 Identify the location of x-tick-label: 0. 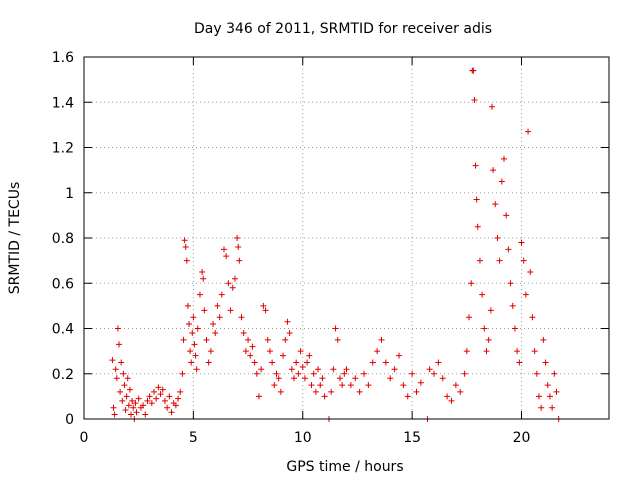
(84, 438).